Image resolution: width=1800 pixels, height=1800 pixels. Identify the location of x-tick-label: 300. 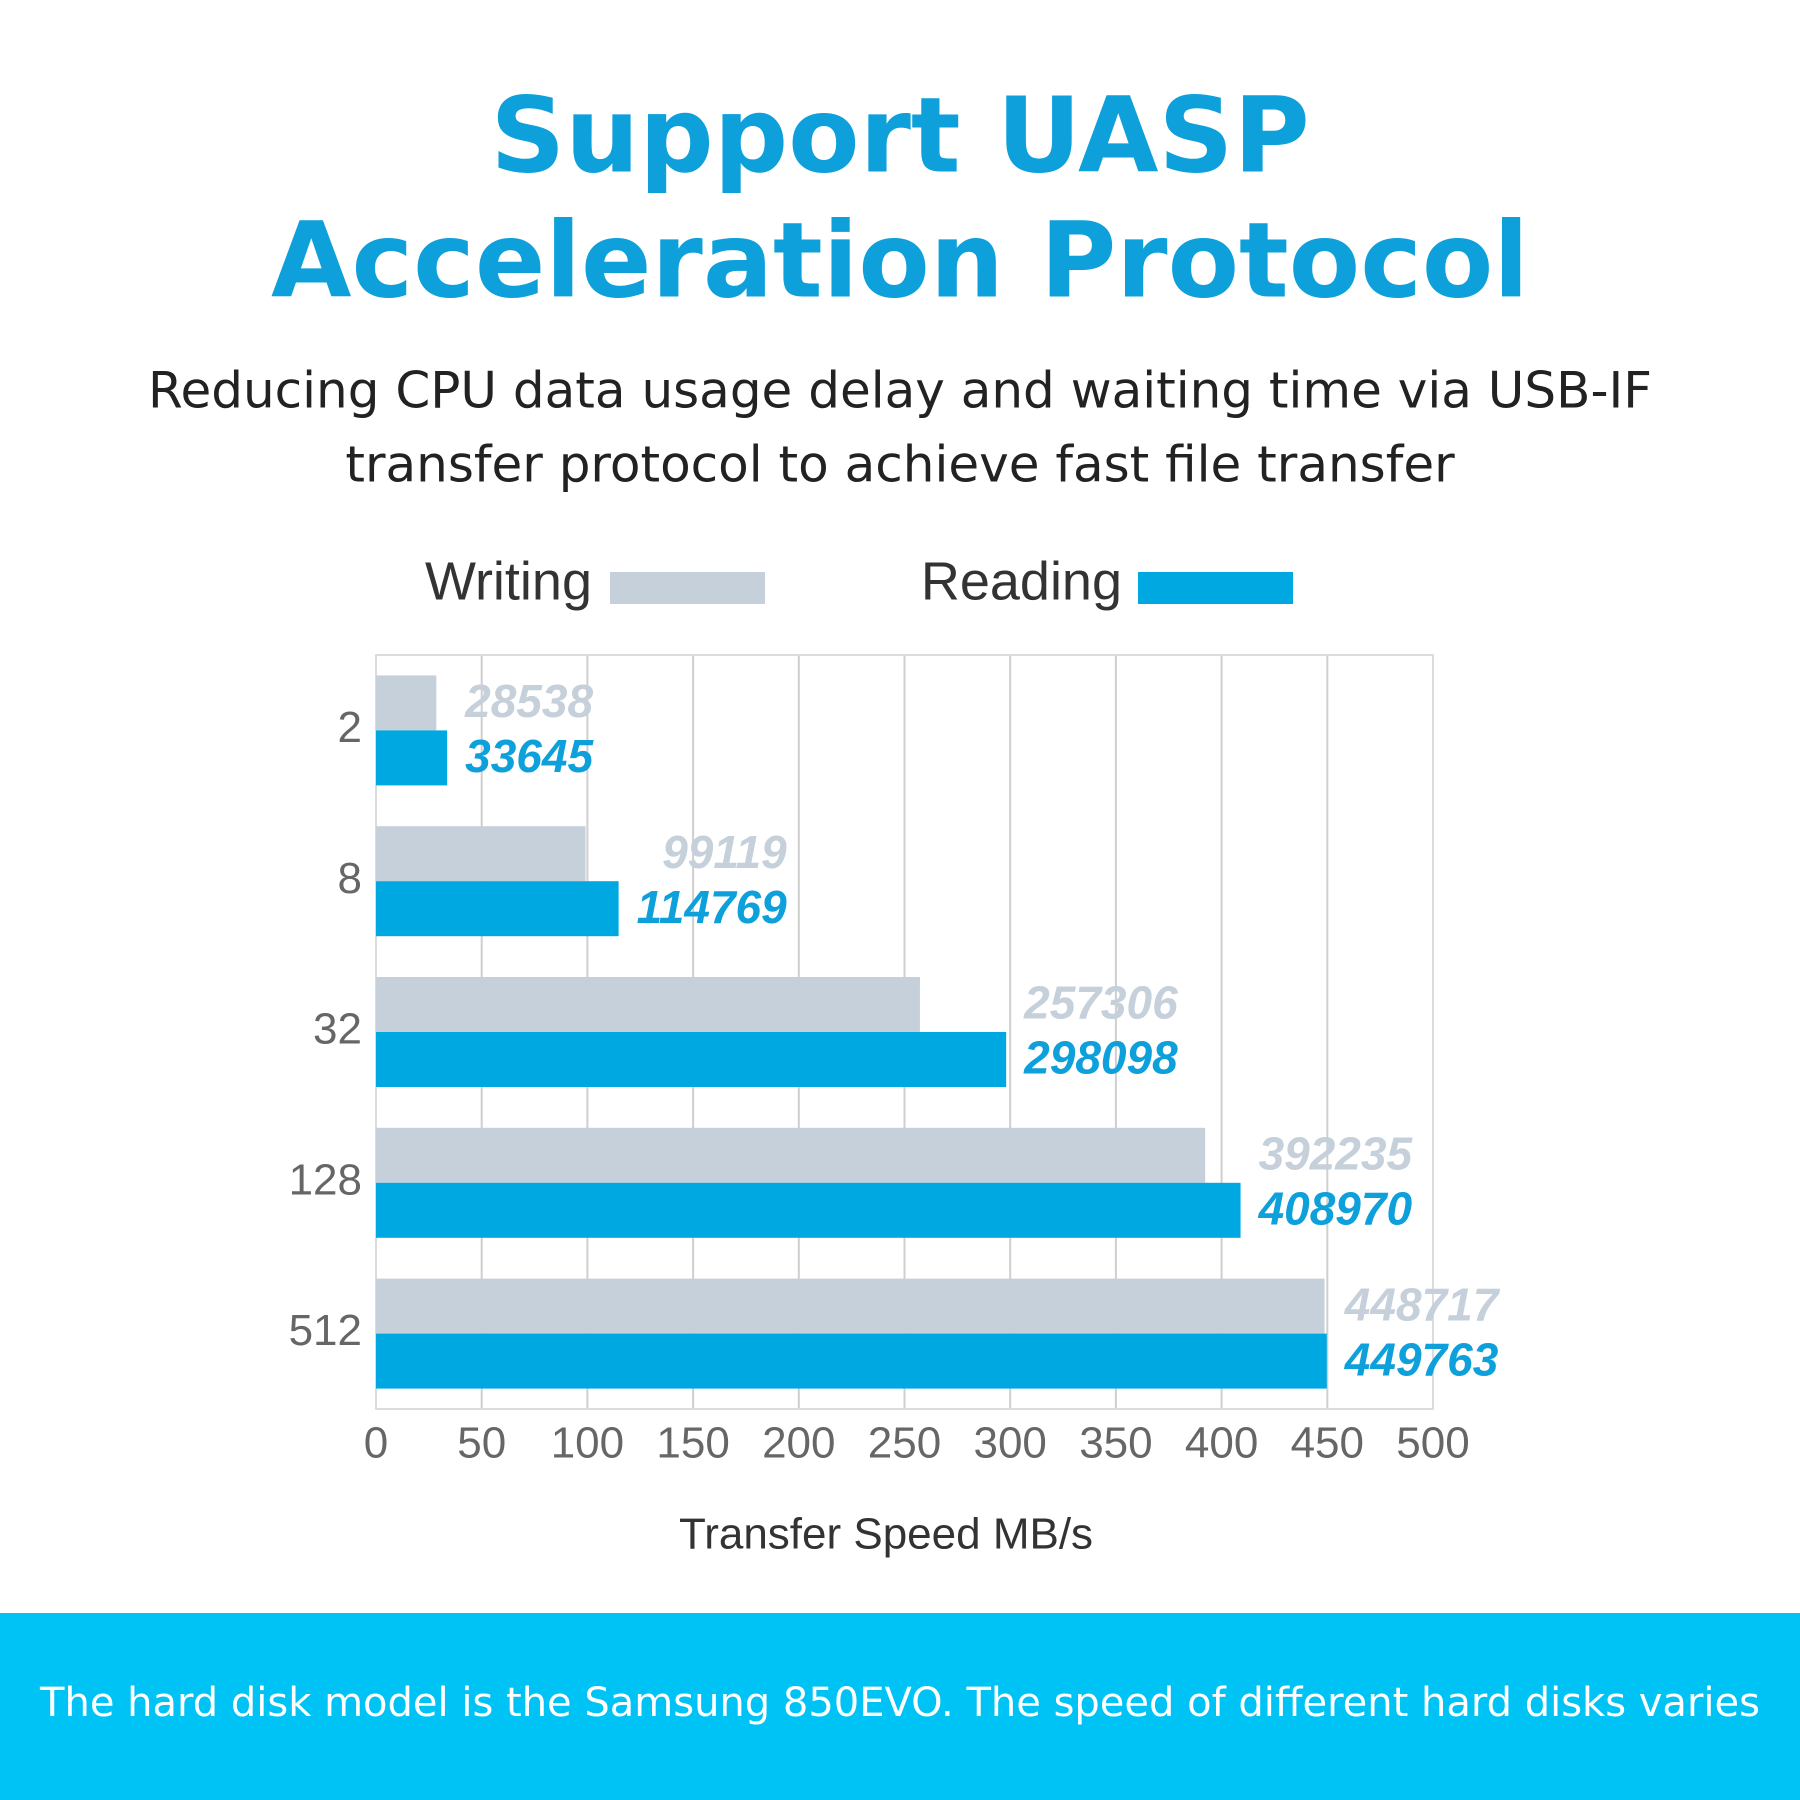
(1009, 1443).